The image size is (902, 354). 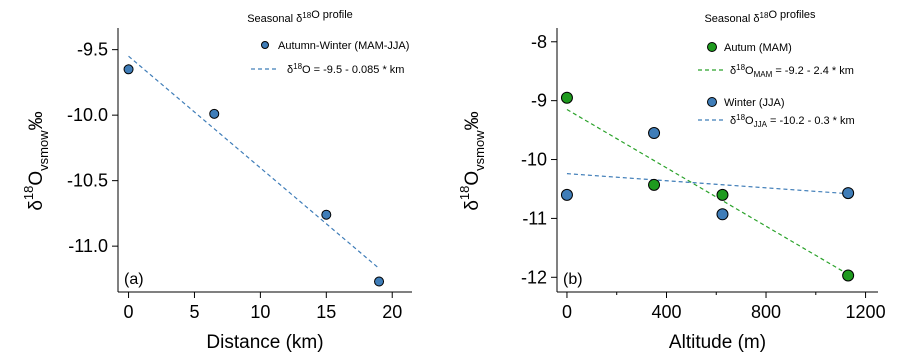 What do you see at coordinates (539, 101) in the screenshot?
I see `y-tick-label: -9` at bounding box center [539, 101].